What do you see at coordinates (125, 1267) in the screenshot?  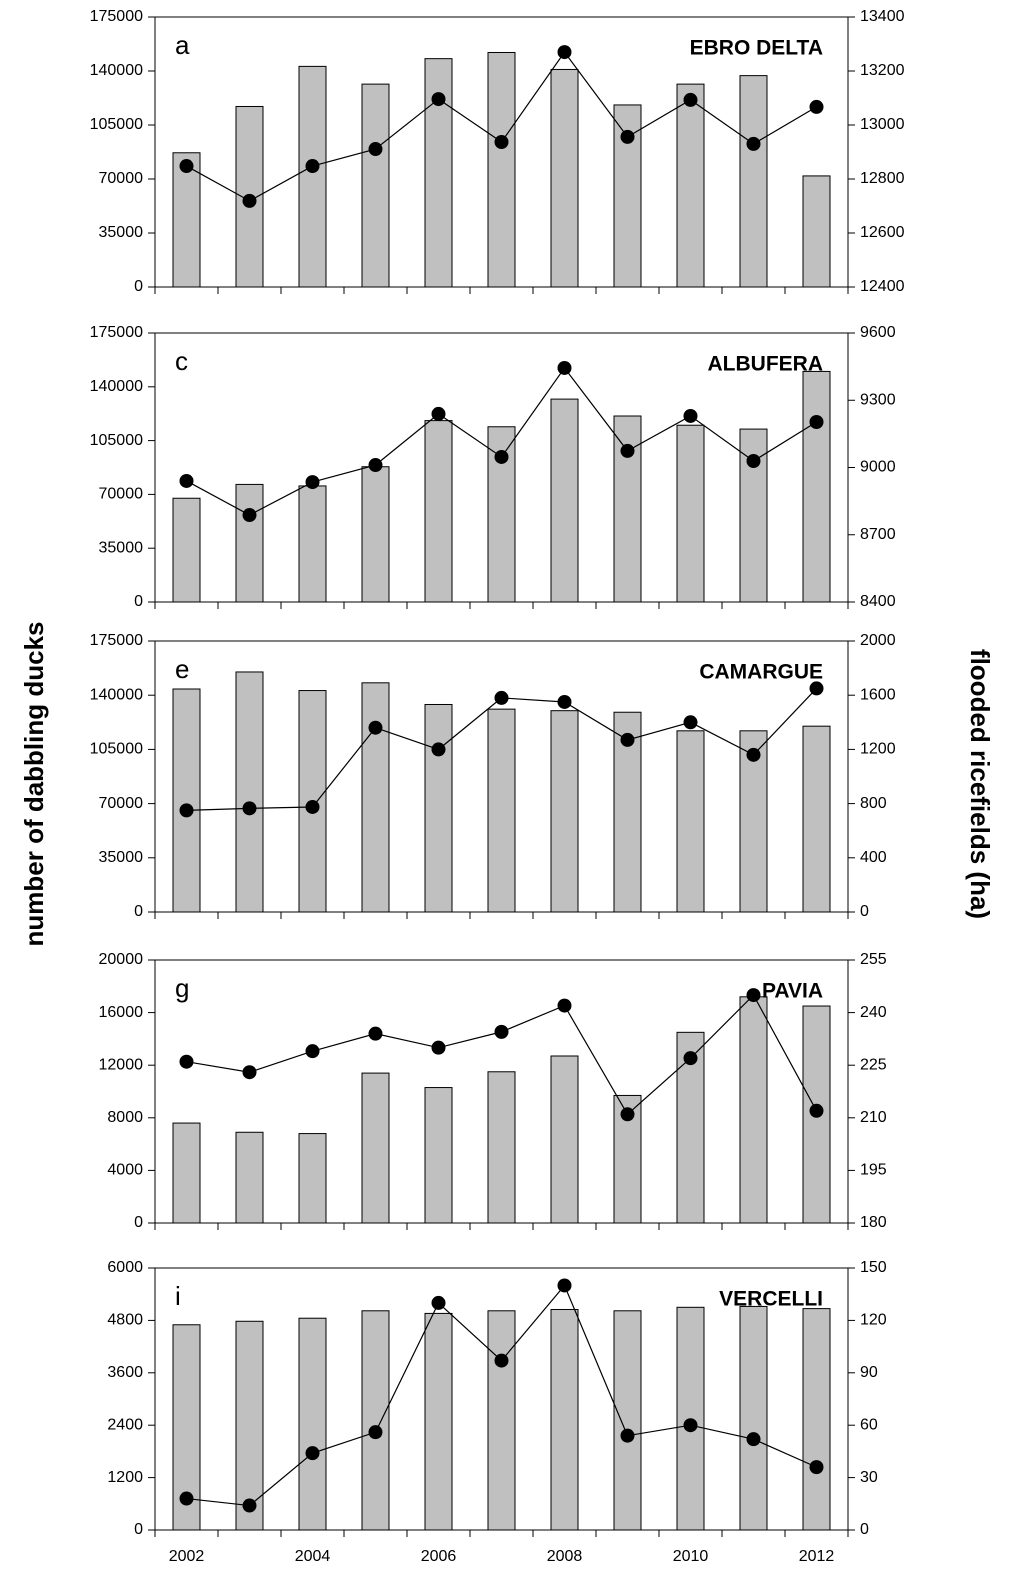 I see `y-tick-label: 6000` at bounding box center [125, 1267].